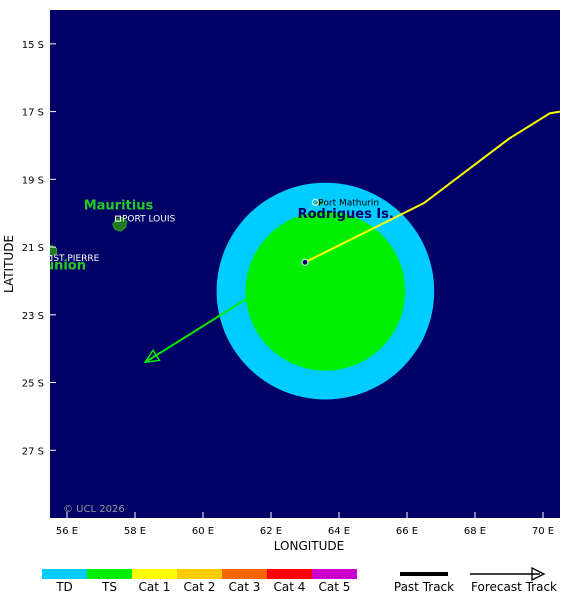  I want to click on forecast-track-arrowhead, so click(538, 574).